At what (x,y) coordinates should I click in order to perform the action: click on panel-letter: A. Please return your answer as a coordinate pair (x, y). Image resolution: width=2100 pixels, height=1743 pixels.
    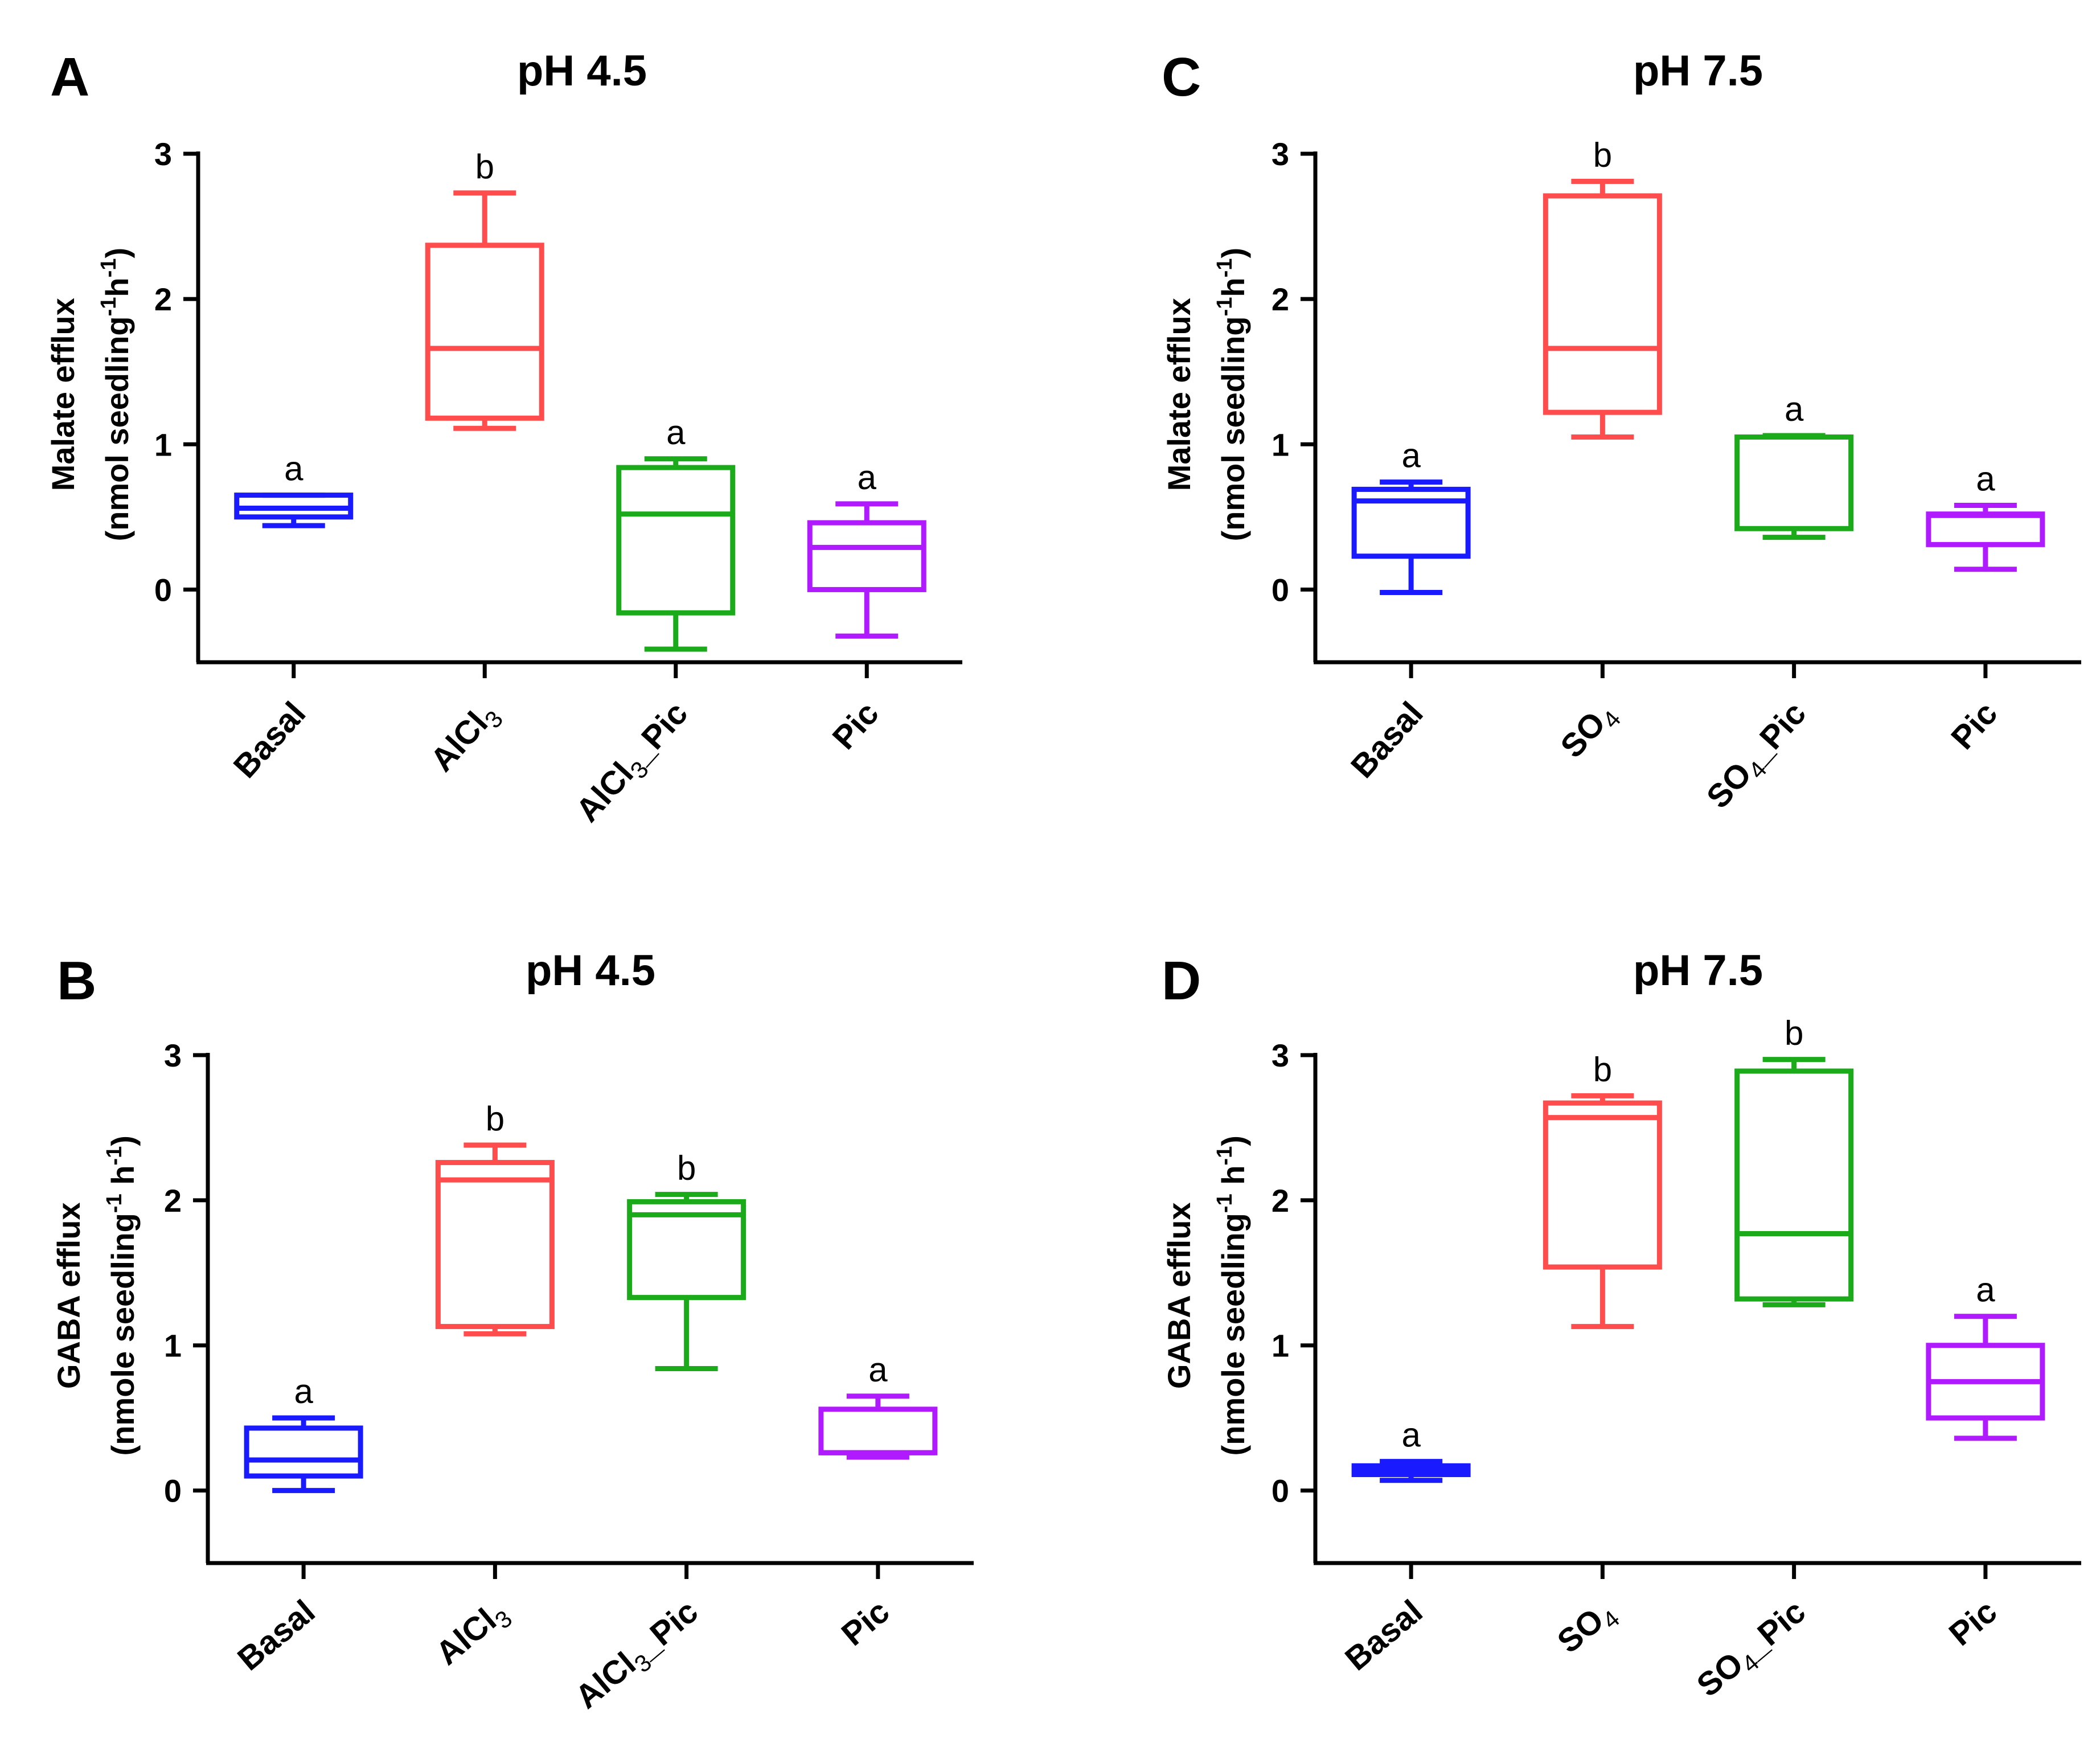
    Looking at the image, I should click on (69, 77).